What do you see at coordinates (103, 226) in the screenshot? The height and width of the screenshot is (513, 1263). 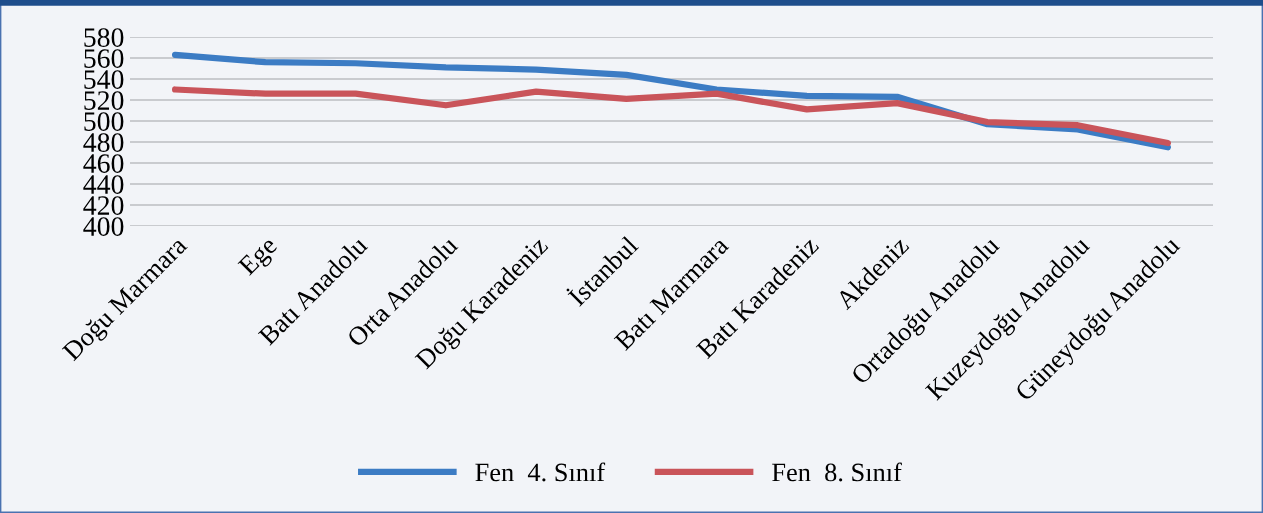 I see `y-tick-label: 400` at bounding box center [103, 226].